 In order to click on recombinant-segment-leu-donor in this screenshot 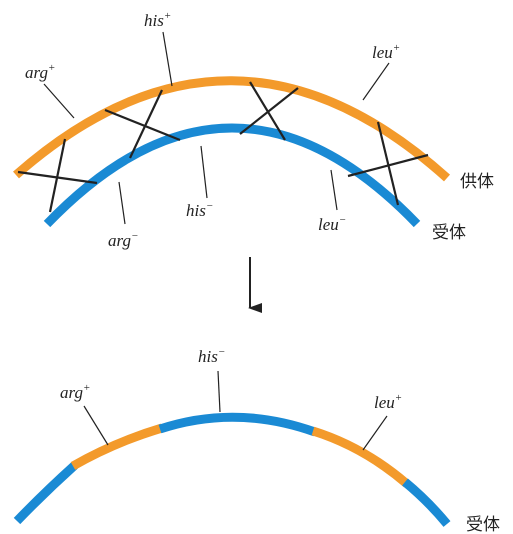, I will do `click(360, 457)`.